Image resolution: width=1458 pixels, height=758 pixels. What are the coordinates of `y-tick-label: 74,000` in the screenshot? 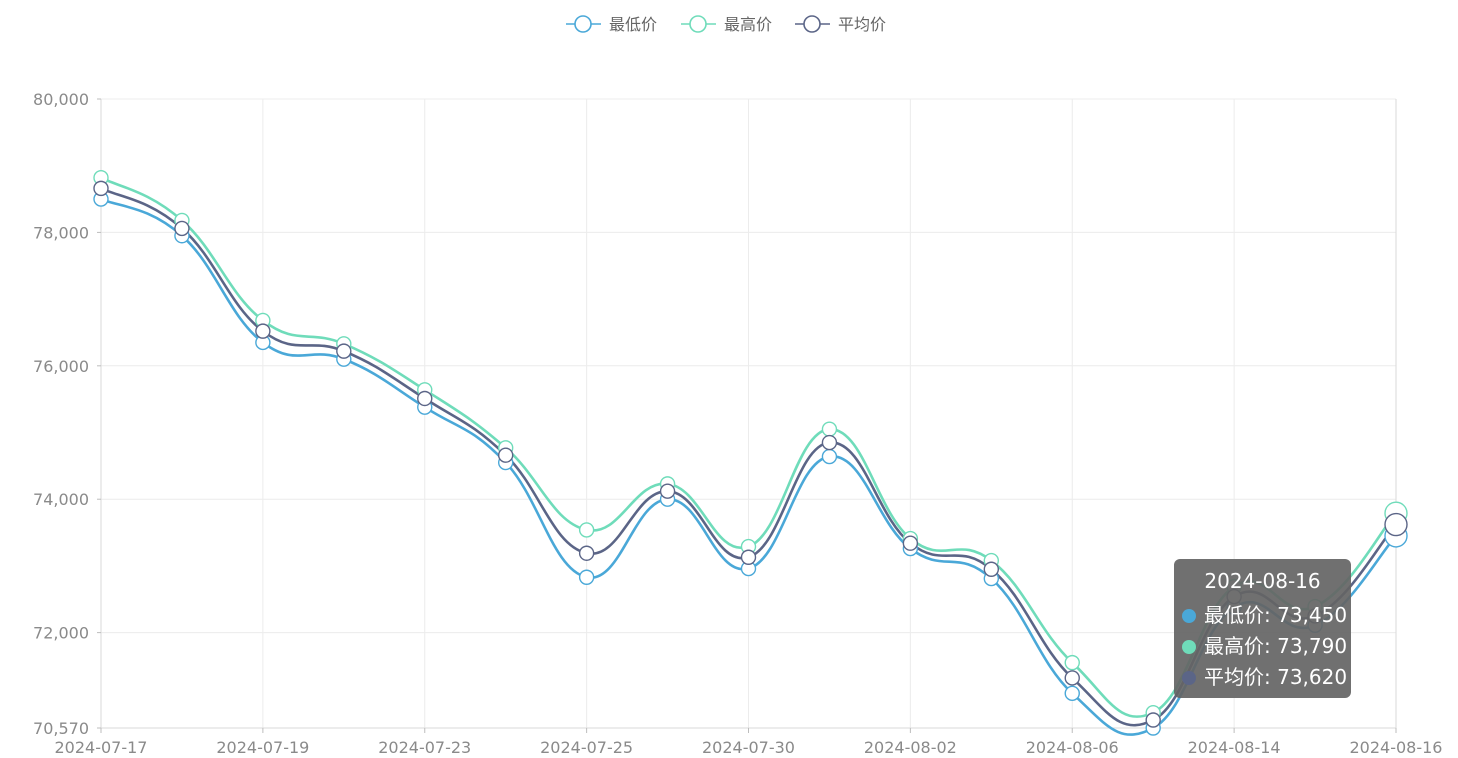 It's located at (61, 499).